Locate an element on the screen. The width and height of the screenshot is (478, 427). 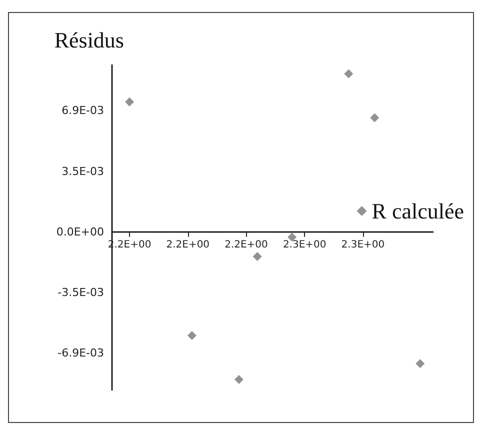
y-tick-label: -6.9E-03 is located at coordinates (81, 353).